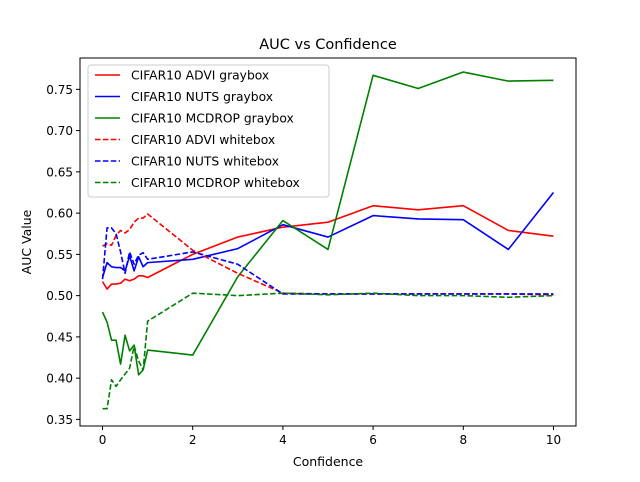  Describe the element at coordinates (202, 97) in the screenshot. I see `legend-label-cifar10-nuts-graybox: CIFAR10 NUTS graybox` at that location.